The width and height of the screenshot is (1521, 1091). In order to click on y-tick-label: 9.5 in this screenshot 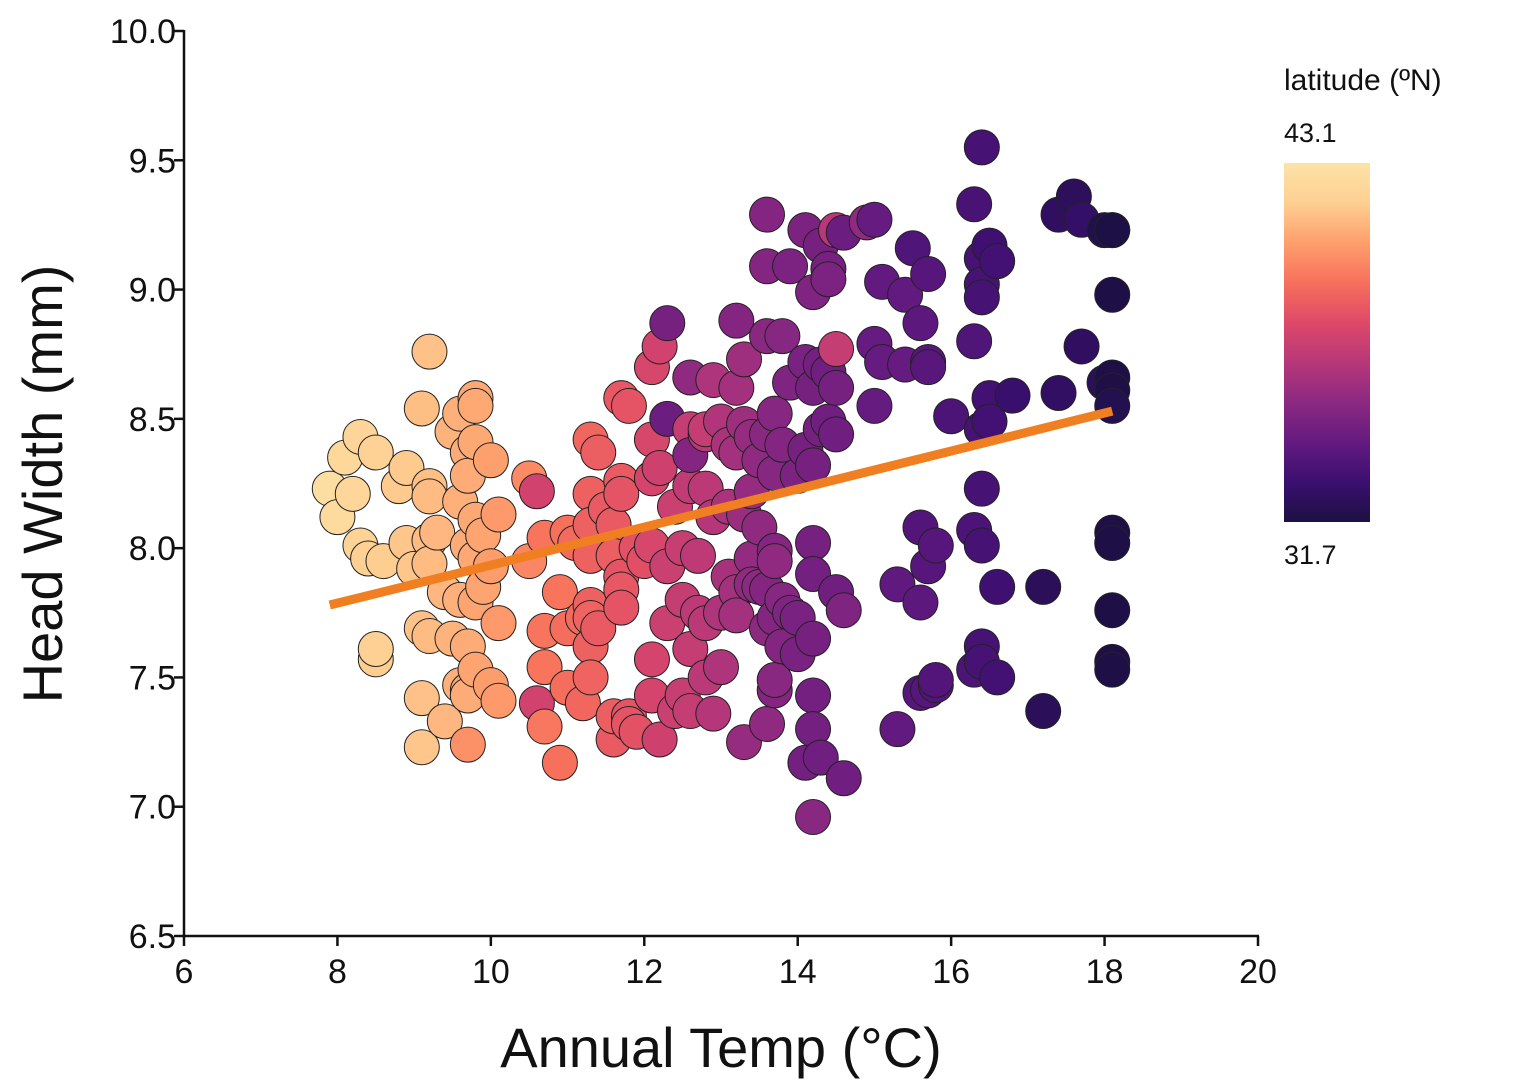, I will do `click(152, 161)`.